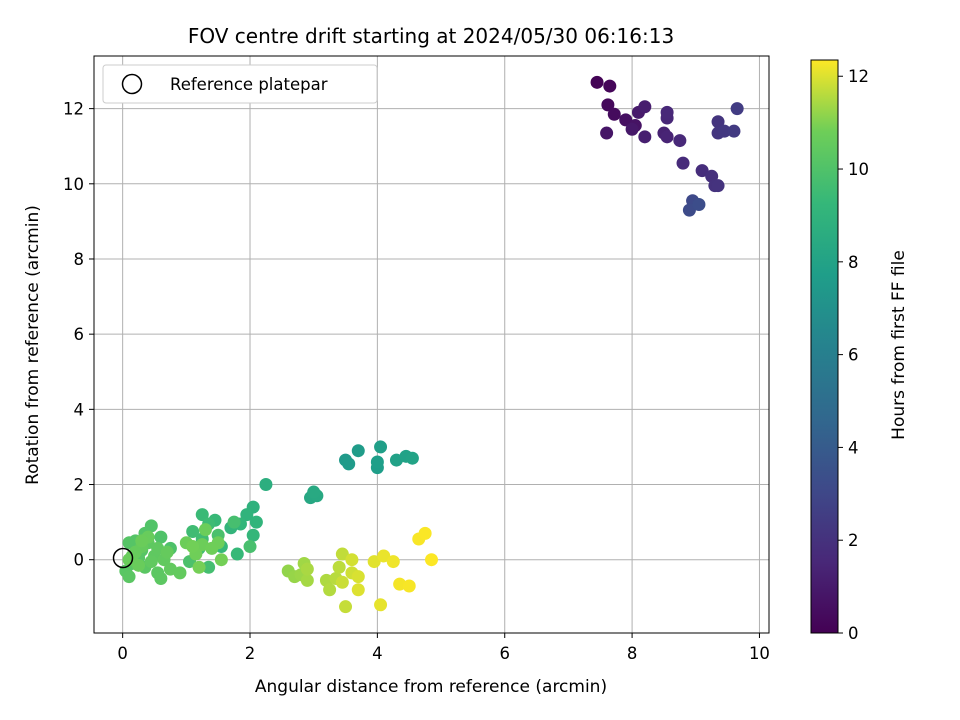 The width and height of the screenshot is (960, 720). Describe the element at coordinates (504, 653) in the screenshot. I see `x-tick-label: 6` at that location.